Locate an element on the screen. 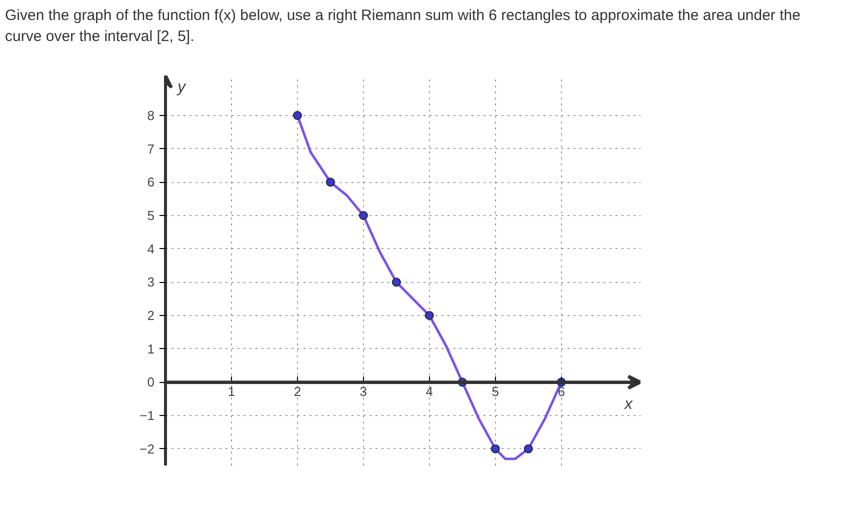 The height and width of the screenshot is (525, 843). chart-title: Given the graph of the function f(x) below, use a right Riemann sum with 6 rectangles to approximate the area under the curve over the interval [2, 5]. is located at coordinates (403, 26).